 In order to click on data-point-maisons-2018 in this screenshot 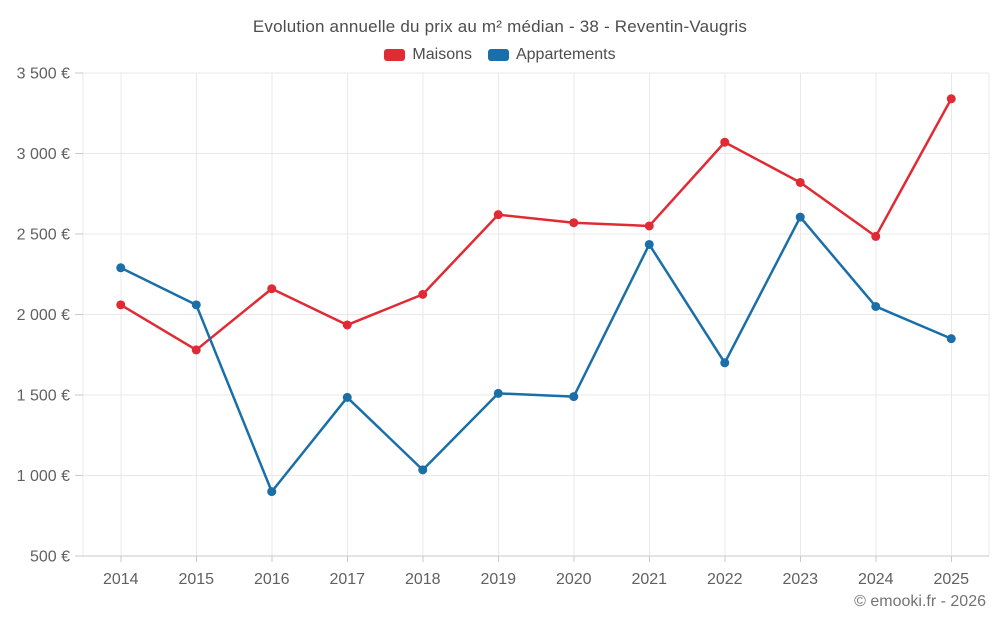, I will do `click(423, 294)`.